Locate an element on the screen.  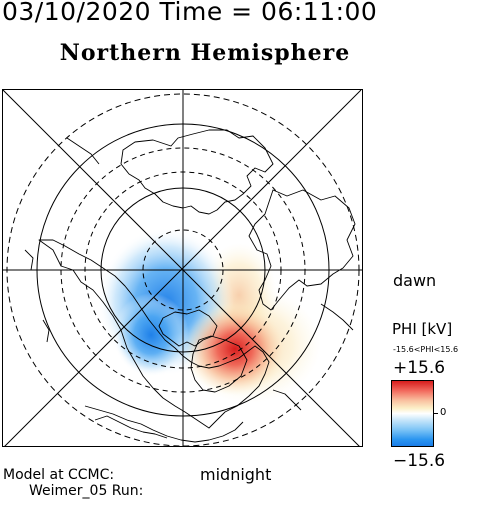
colorbar is located at coordinates (412, 413).